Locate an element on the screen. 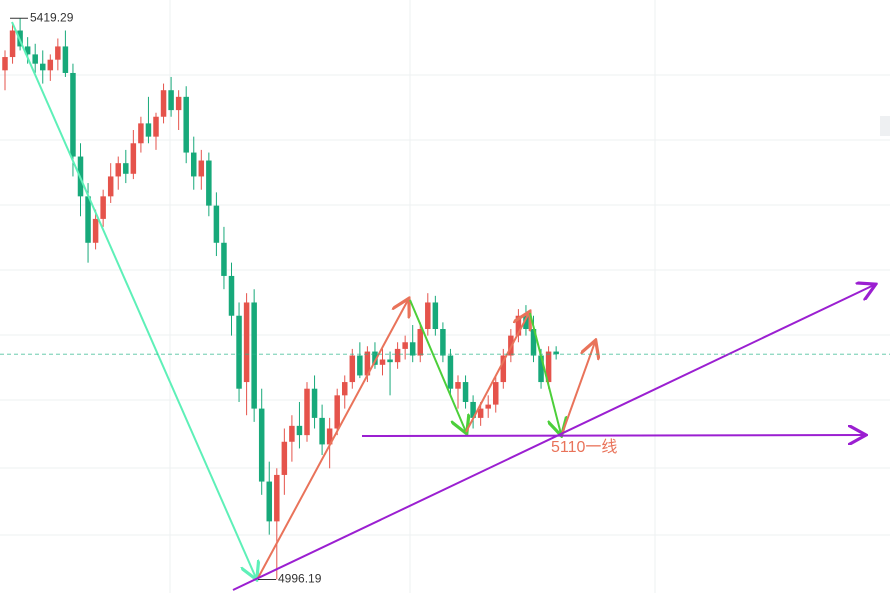 The image size is (890, 593). max-label: 5419.29 is located at coordinates (52, 17).